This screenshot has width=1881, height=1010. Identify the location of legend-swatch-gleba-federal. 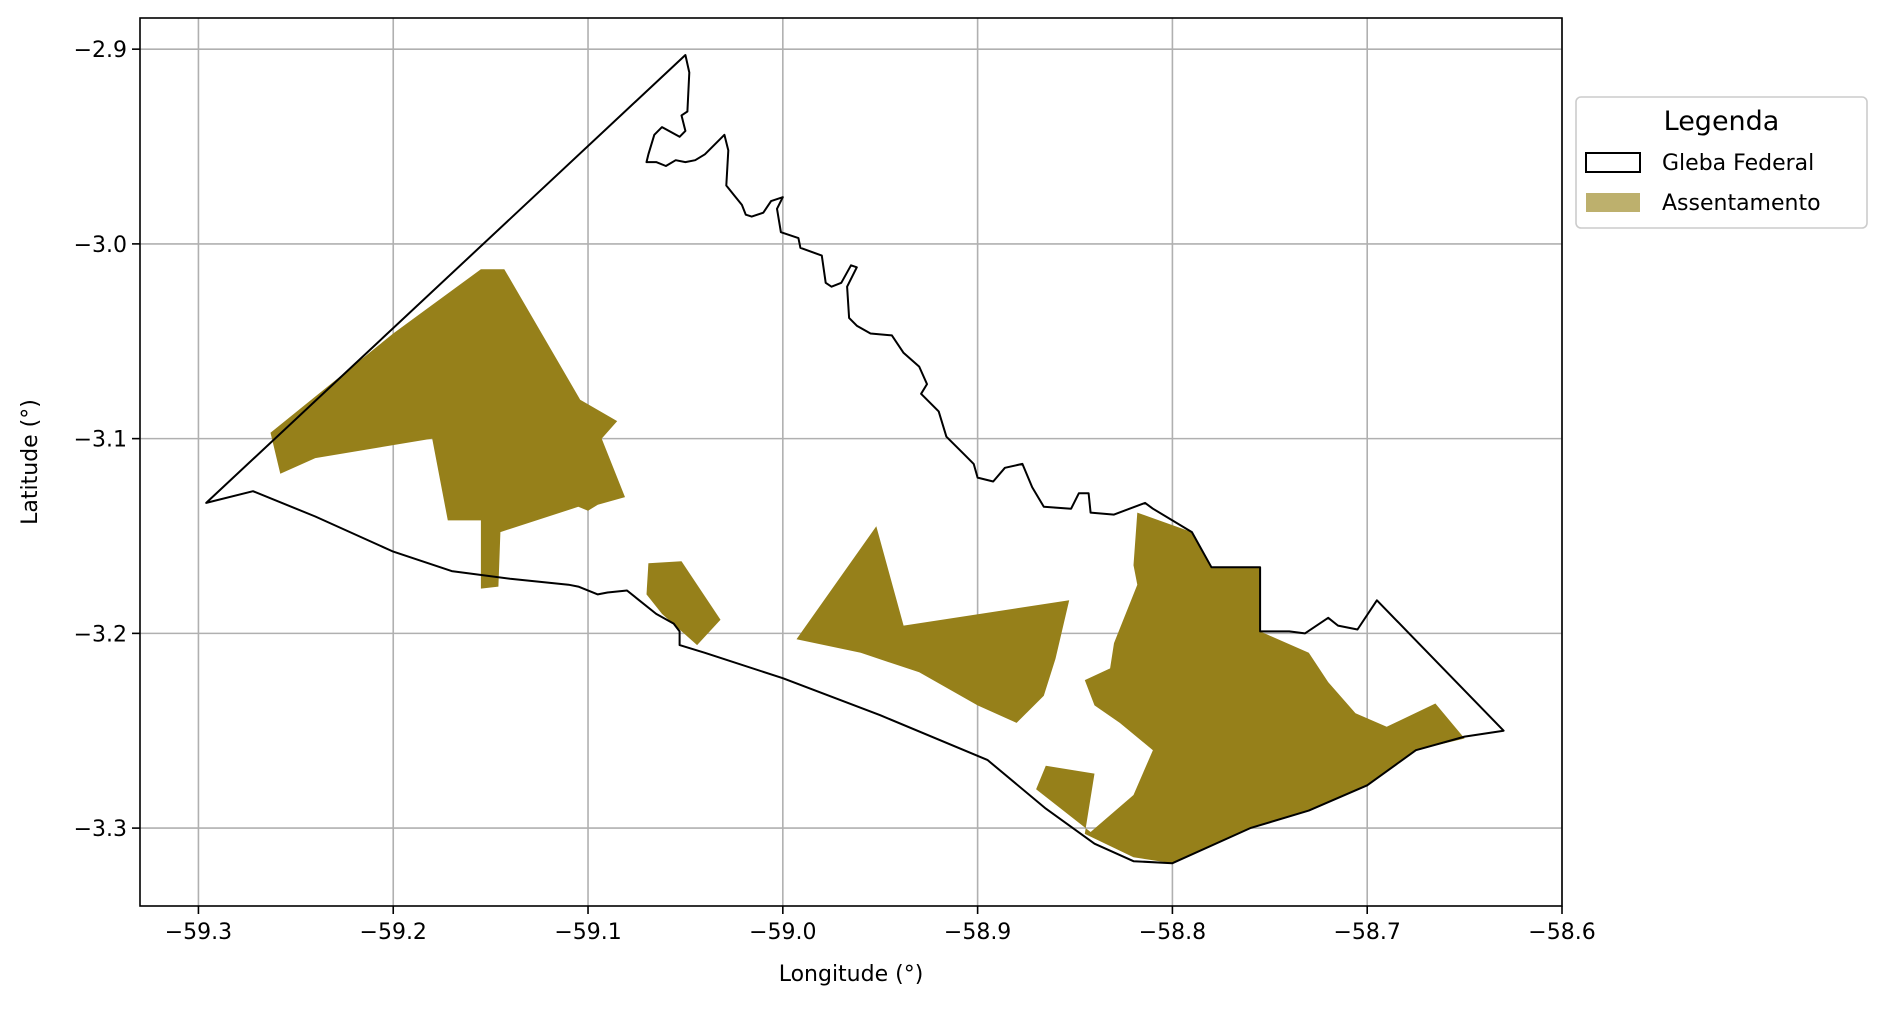
(1613, 162).